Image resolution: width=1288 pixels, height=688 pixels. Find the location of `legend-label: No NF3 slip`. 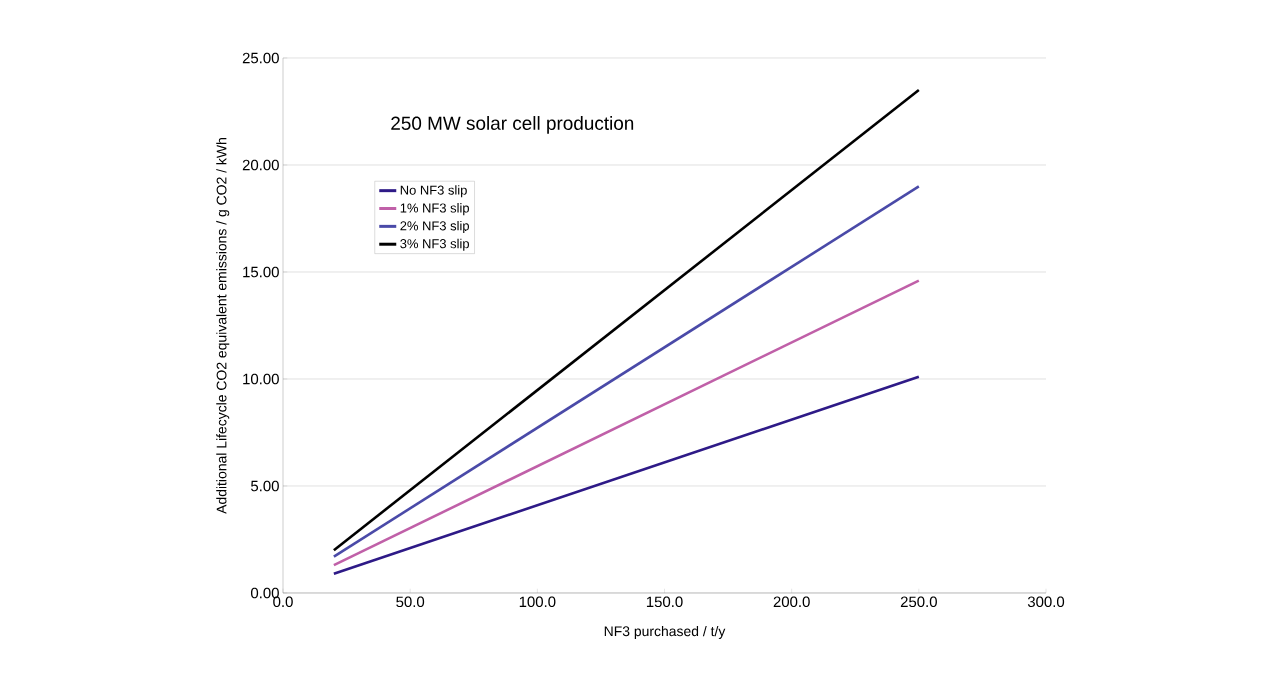

legend-label: No NF3 slip is located at coordinates (433, 191).